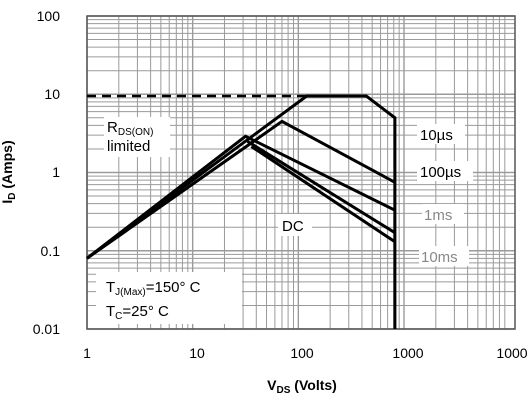  Describe the element at coordinates (302, 353) in the screenshot. I see `x-tick-label: 100` at that location.